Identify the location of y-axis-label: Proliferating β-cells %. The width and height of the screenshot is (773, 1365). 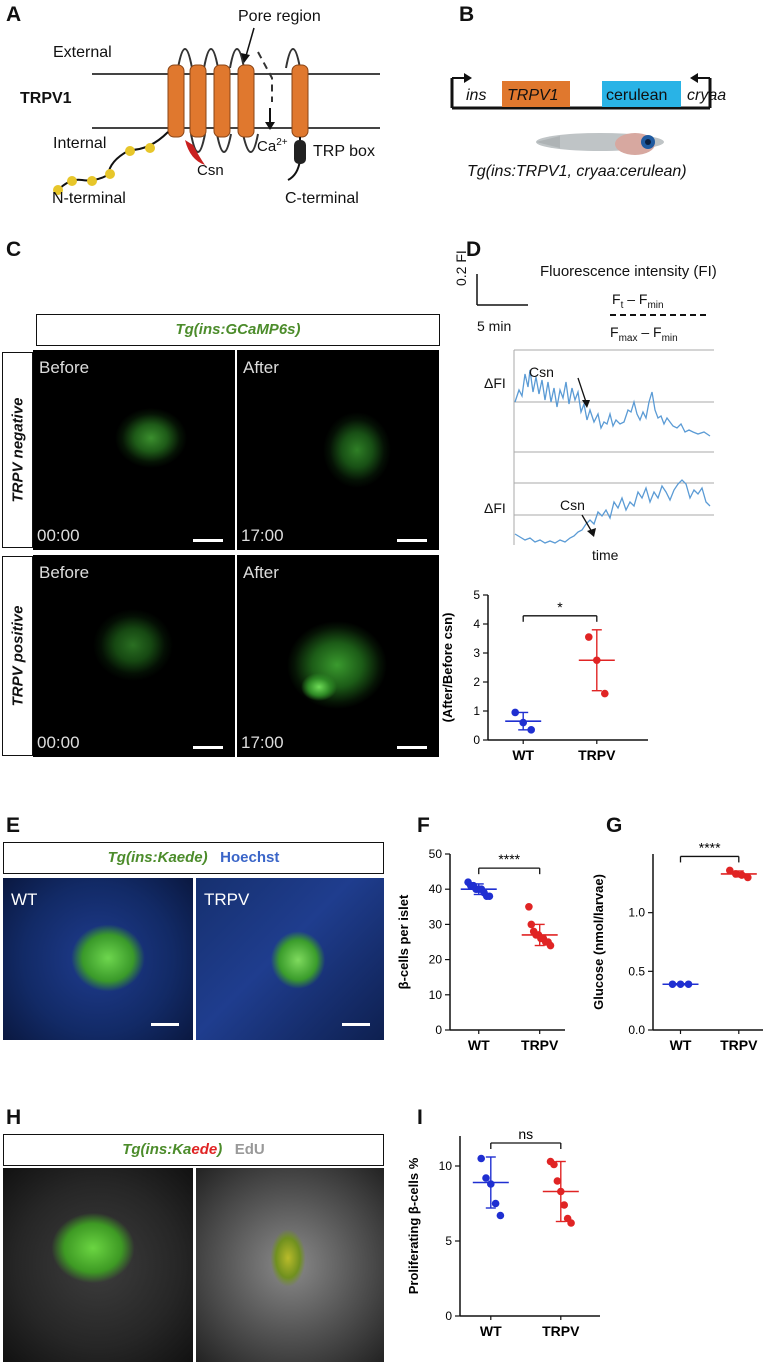
(413, 1225).